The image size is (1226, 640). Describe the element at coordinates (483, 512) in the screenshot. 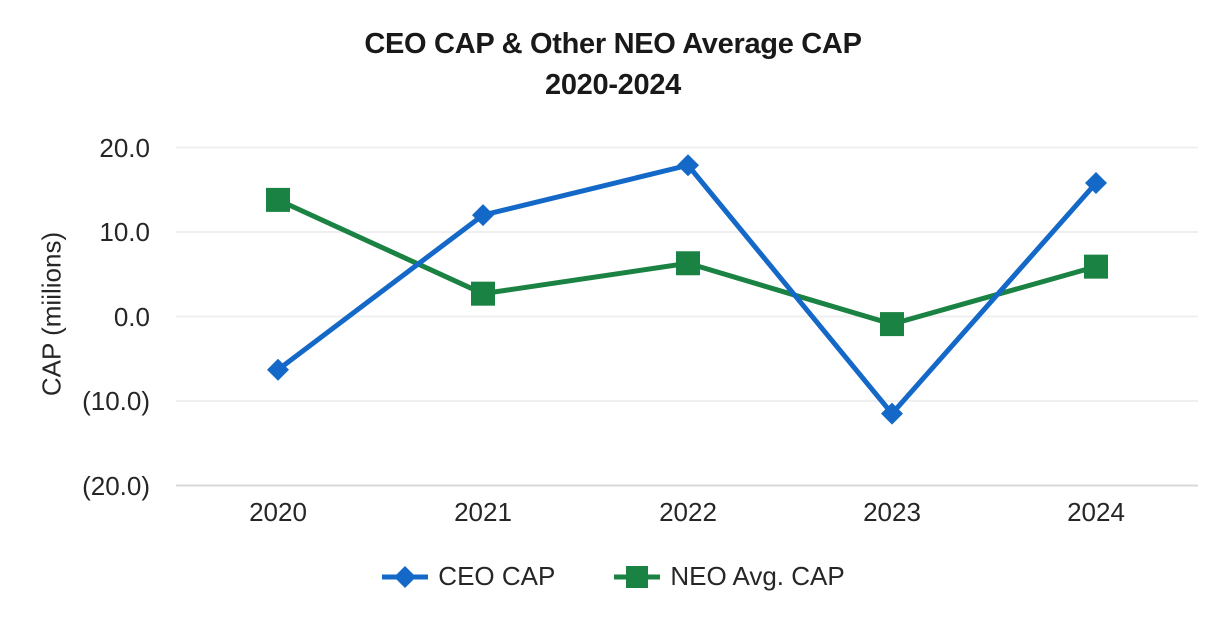

I see `x-axis-label: 2021` at that location.